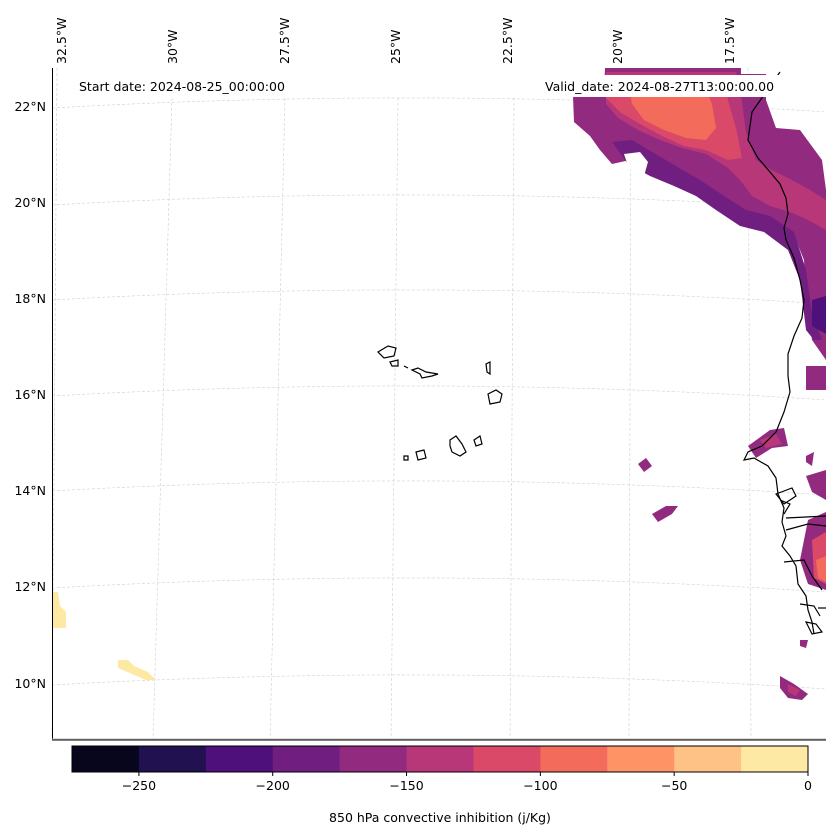 This screenshot has width=837, height=836. I want to click on island-fogo, so click(421, 455).